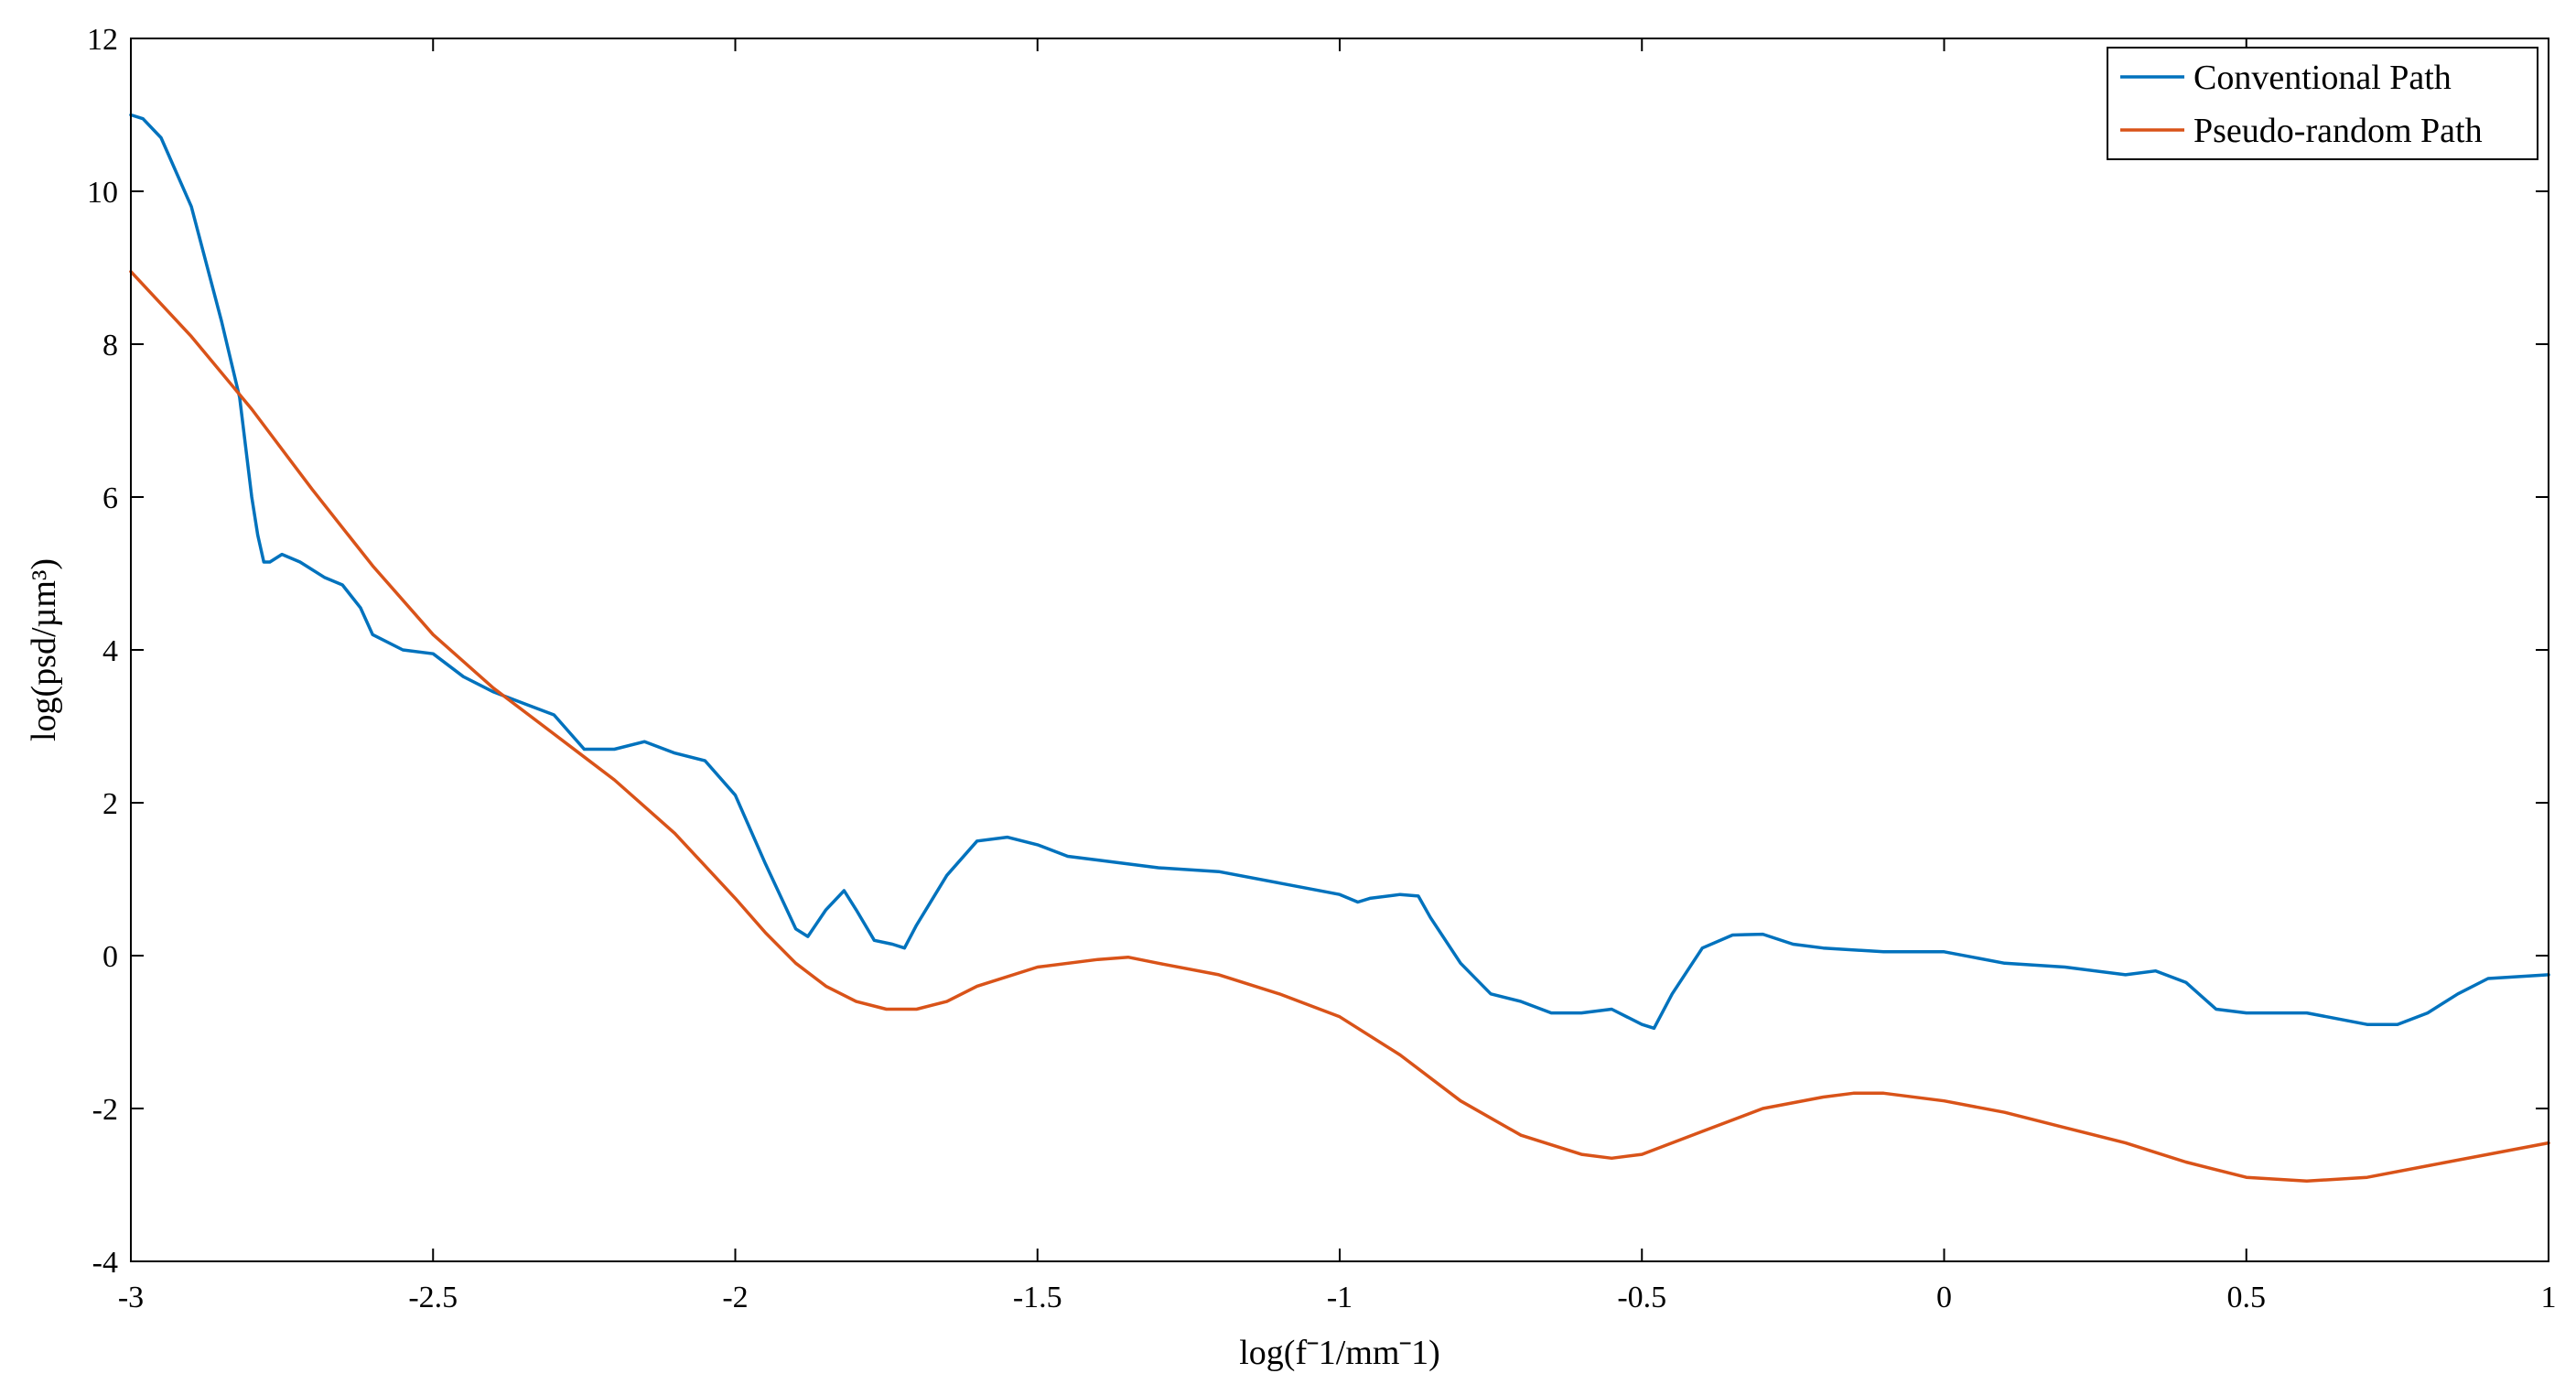 The image size is (2576, 1395). Describe the element at coordinates (1641, 1297) in the screenshot. I see `x-tick-label: -0.5` at that location.